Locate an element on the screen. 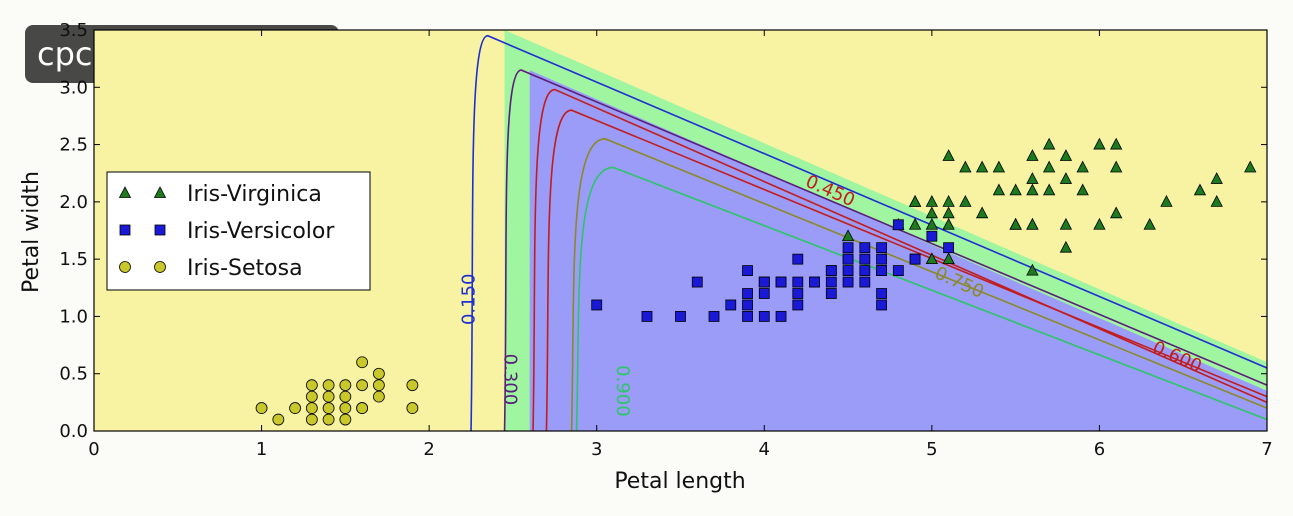 Image resolution: width=1293 pixels, height=516 pixels. y-tick-label: 3.0 is located at coordinates (73, 87).